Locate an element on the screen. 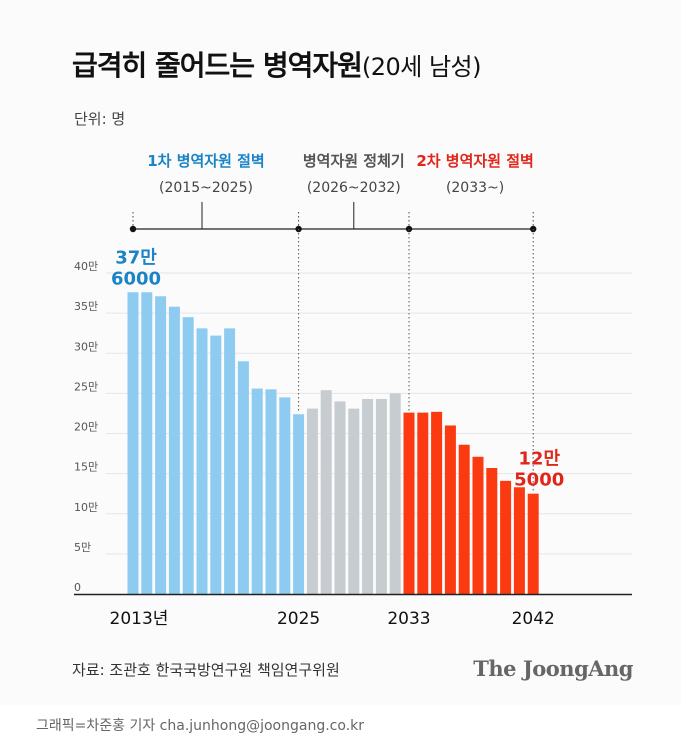  period-title: 병역자원 정체기 is located at coordinates (354, 161).